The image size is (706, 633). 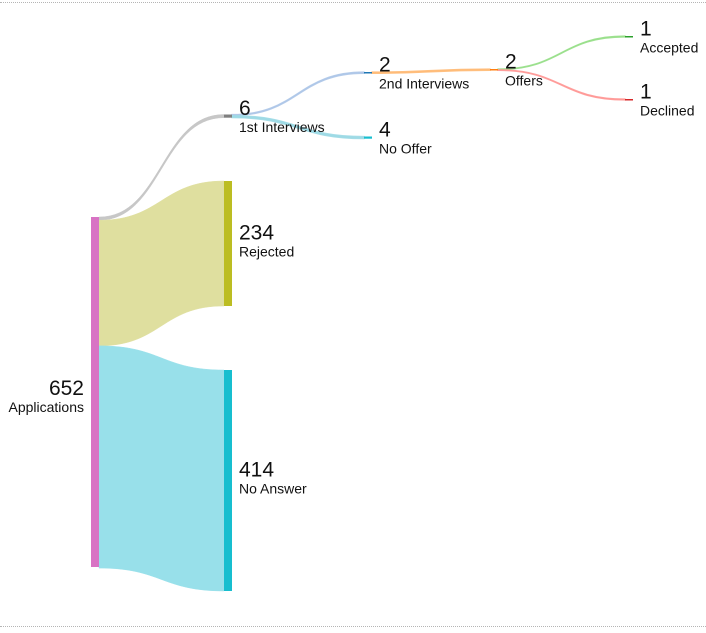 What do you see at coordinates (273, 489) in the screenshot?
I see `node-no-answer-label: No Answer` at bounding box center [273, 489].